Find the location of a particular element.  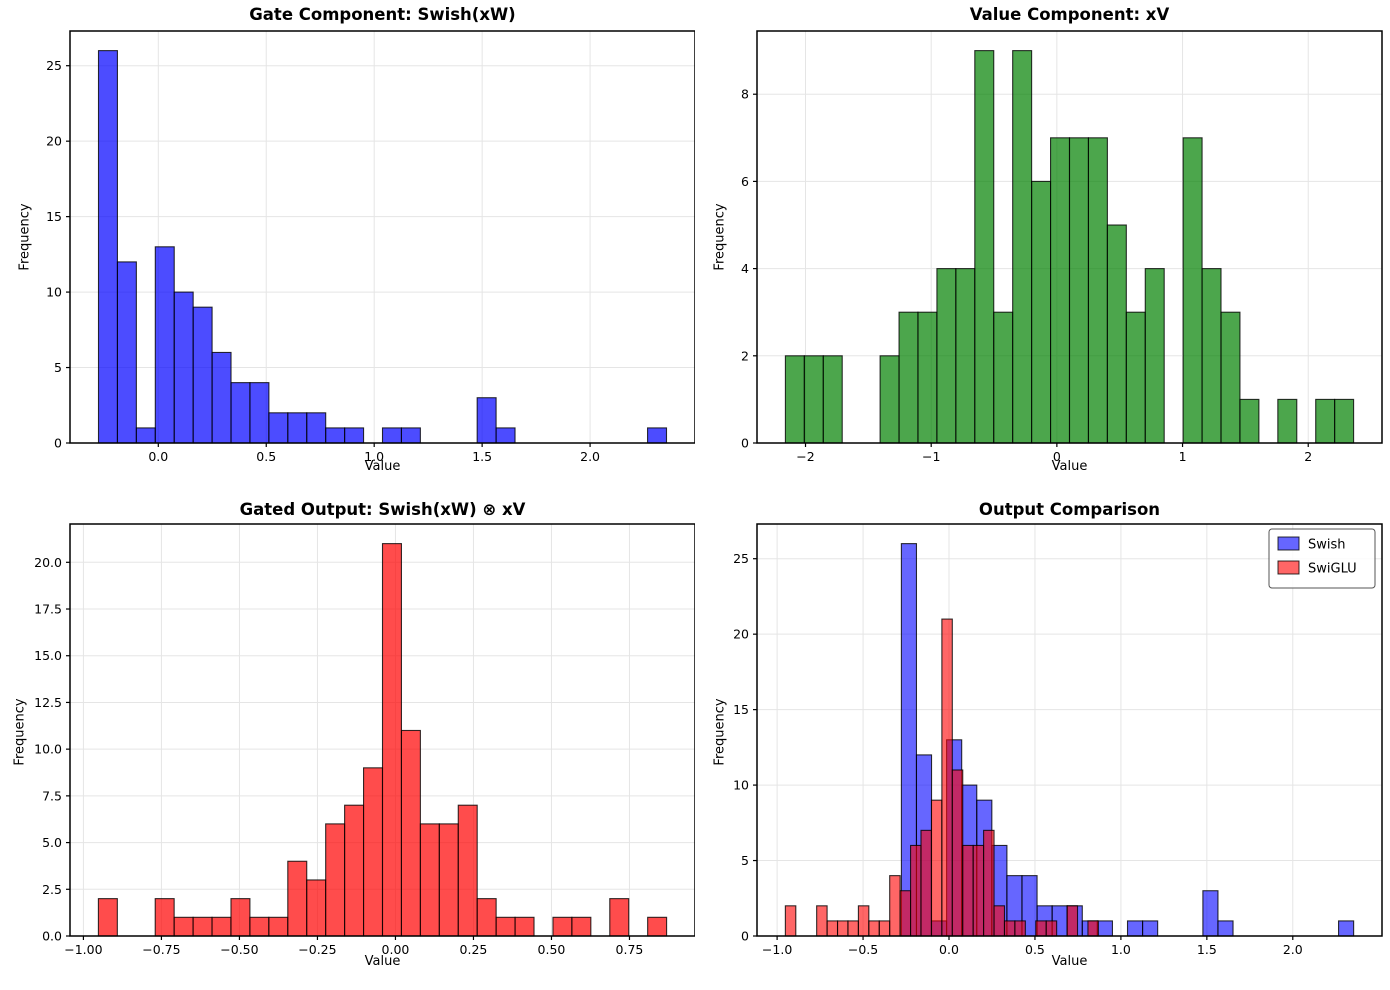

x-tick-label: −1.00 is located at coordinates (83, 949).